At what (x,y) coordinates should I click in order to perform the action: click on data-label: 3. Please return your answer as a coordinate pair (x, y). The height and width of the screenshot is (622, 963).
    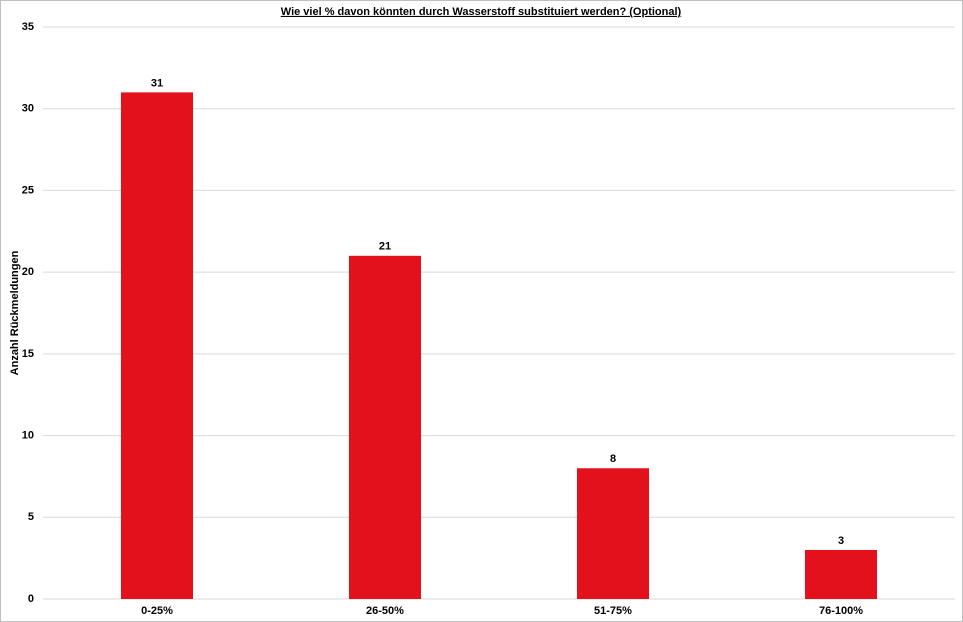
    Looking at the image, I should click on (841, 541).